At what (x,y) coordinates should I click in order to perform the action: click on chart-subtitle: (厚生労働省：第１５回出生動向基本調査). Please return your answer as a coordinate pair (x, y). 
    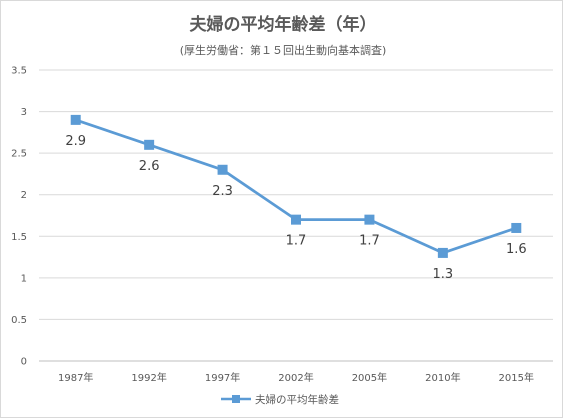
    Looking at the image, I should click on (283, 50).